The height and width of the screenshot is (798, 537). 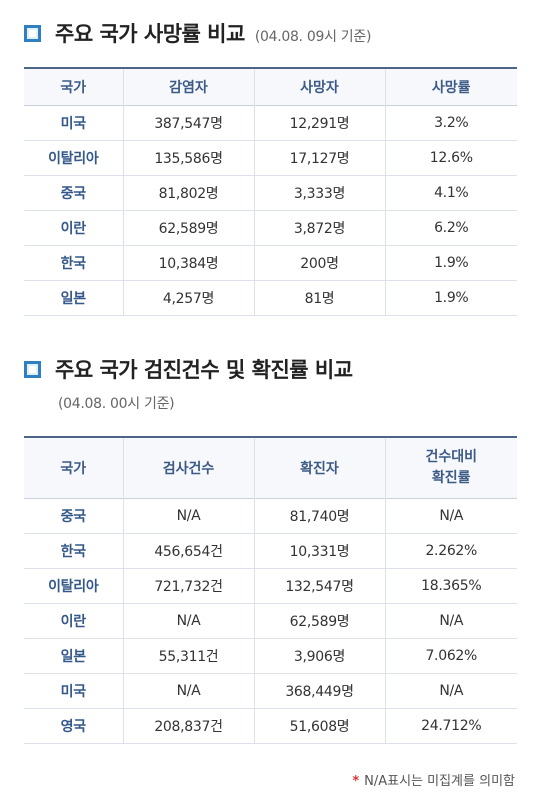 What do you see at coordinates (188, 123) in the screenshot?
I see `infected-cell: 387,547명` at bounding box center [188, 123].